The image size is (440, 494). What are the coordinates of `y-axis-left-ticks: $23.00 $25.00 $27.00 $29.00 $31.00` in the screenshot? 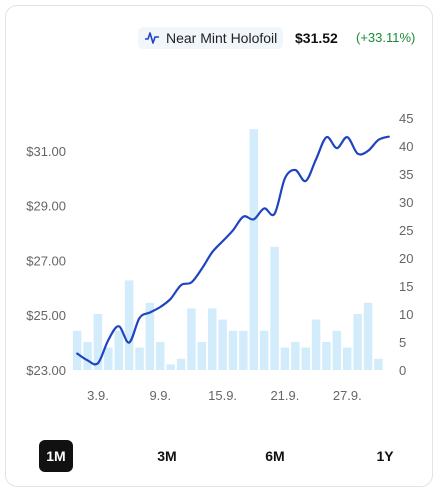 It's located at (46, 261).